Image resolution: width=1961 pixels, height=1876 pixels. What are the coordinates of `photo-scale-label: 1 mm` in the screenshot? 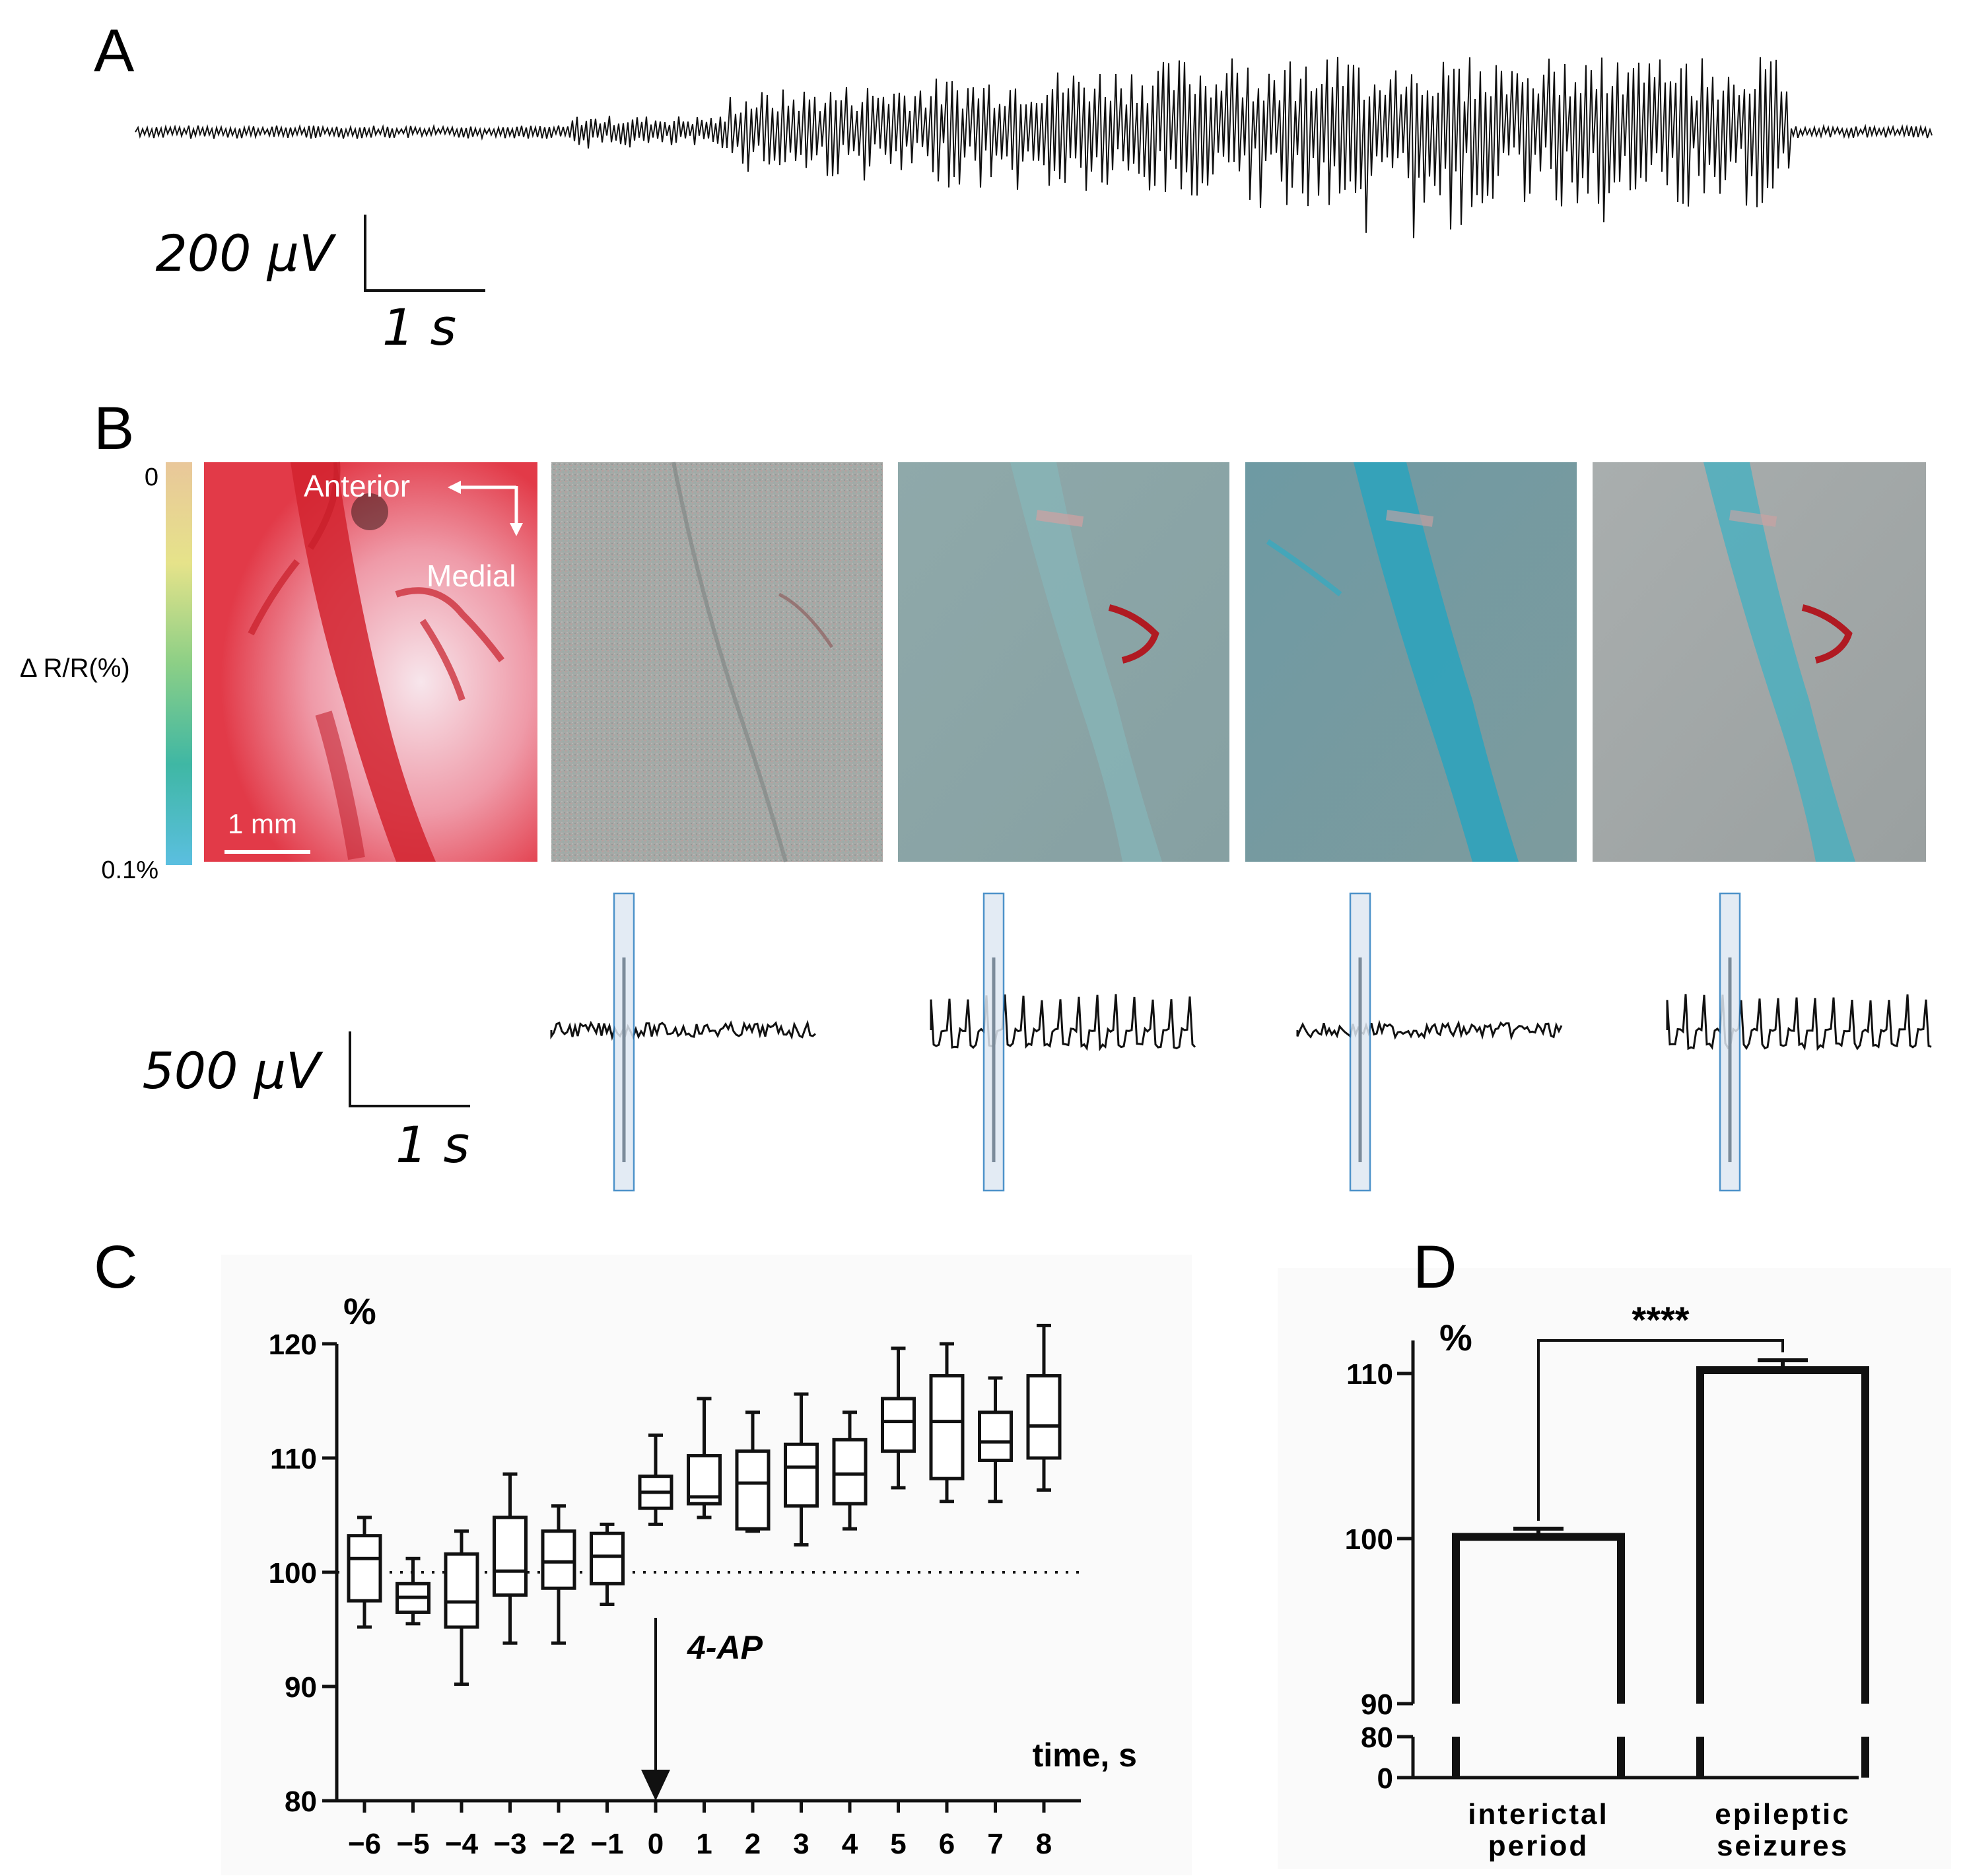 It's located at (262, 823).